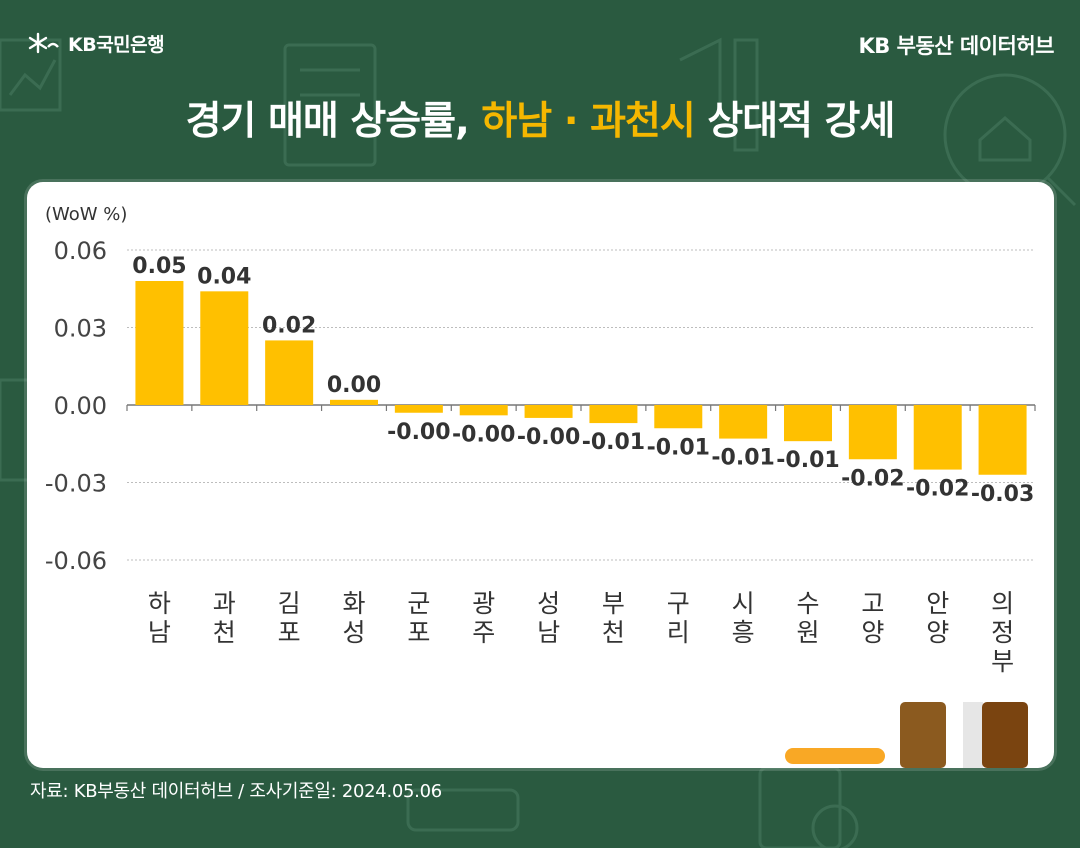  Describe the element at coordinates (76, 561) in the screenshot. I see `y-tick-label: -0.06` at that location.